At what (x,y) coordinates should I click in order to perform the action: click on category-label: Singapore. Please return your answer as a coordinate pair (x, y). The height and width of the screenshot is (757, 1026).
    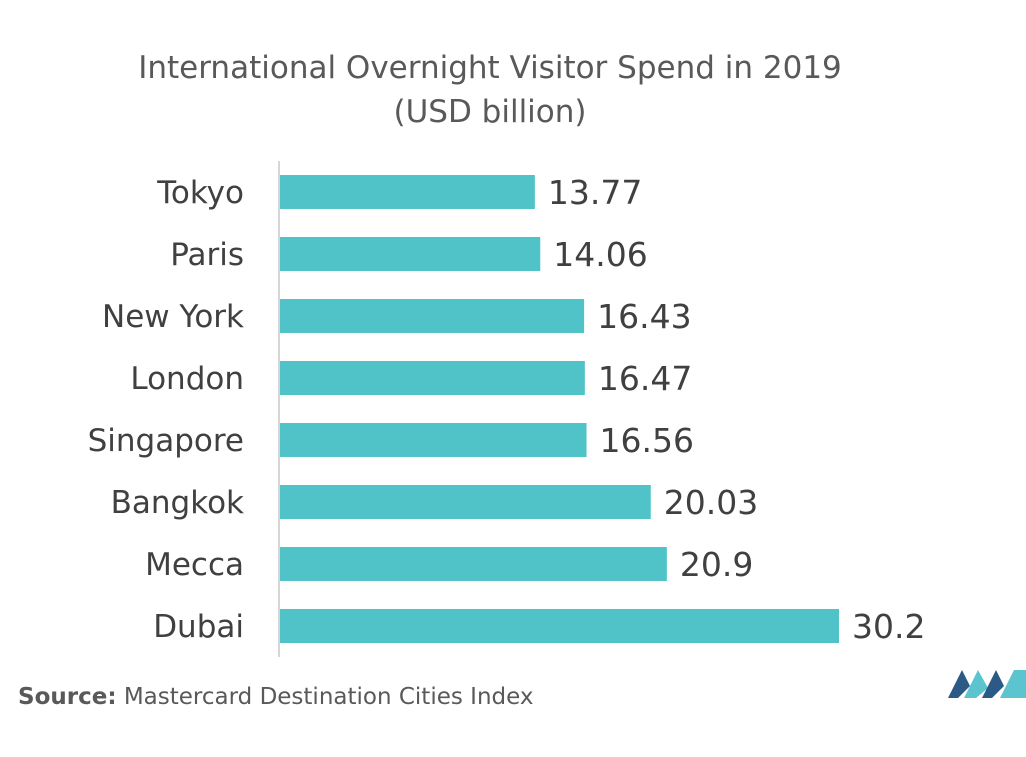
    Looking at the image, I should click on (166, 441).